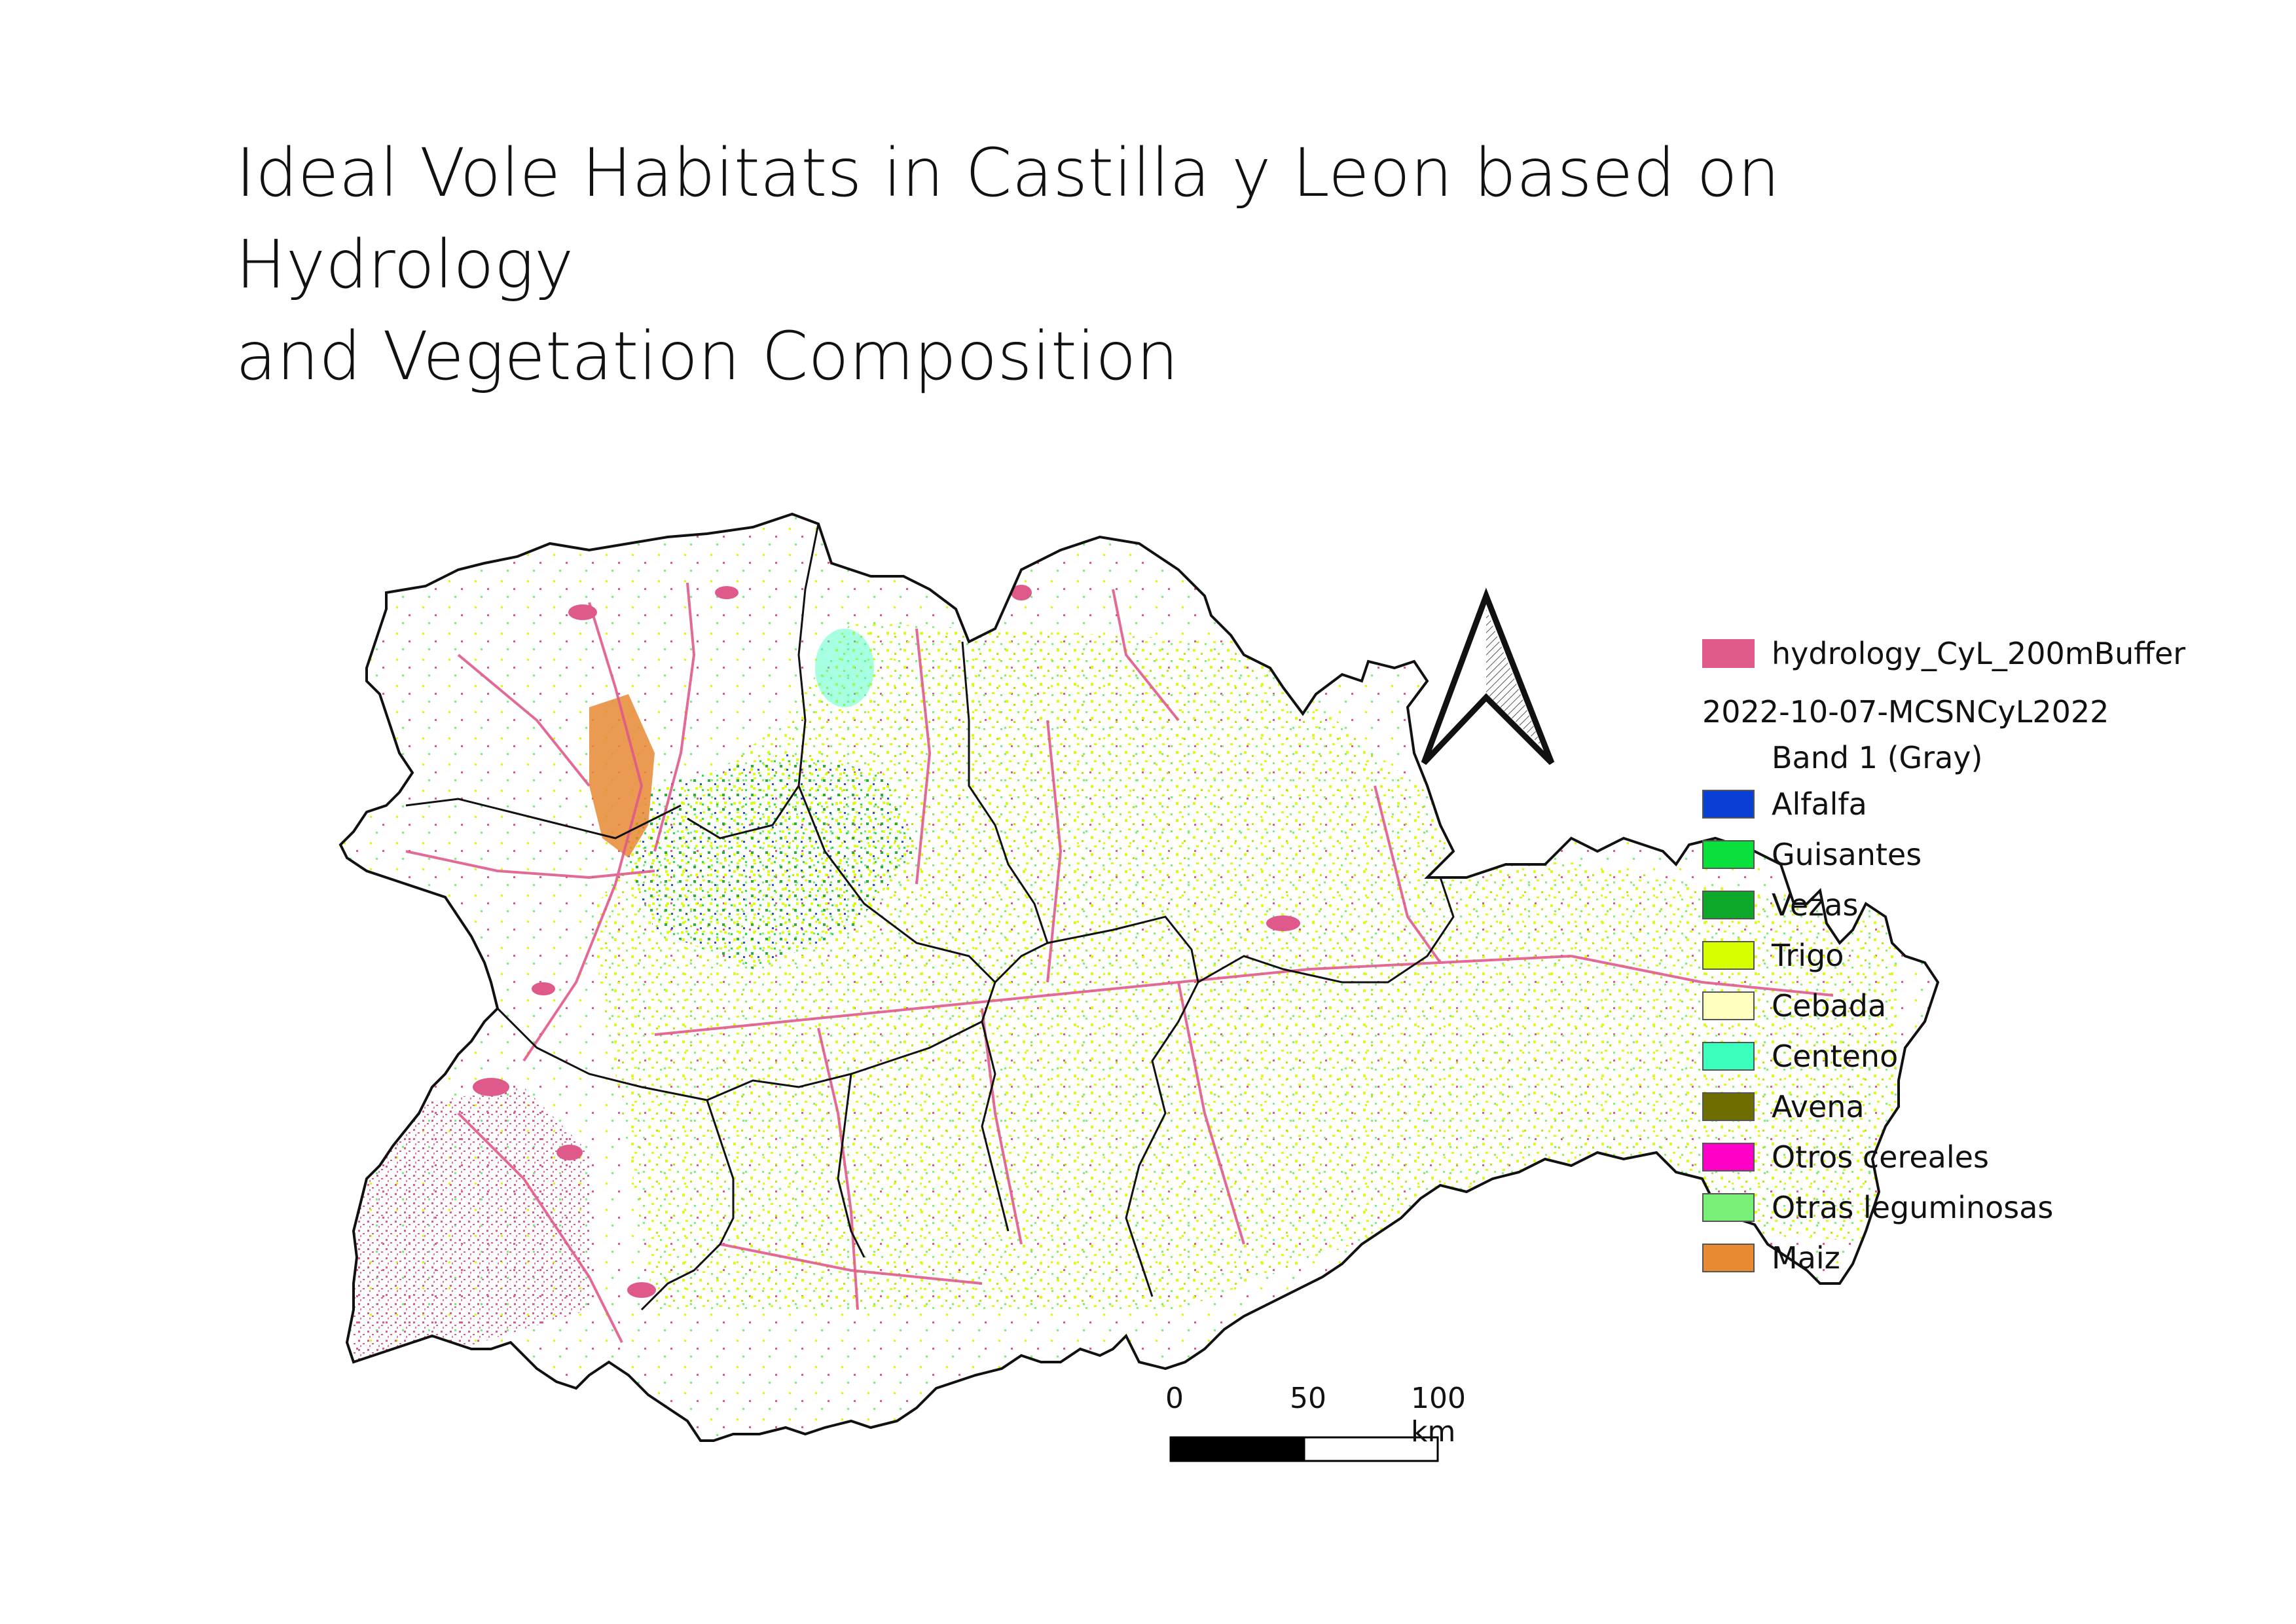  Describe the element at coordinates (1806, 1258) in the screenshot. I see `legend-label: Maiz` at that location.